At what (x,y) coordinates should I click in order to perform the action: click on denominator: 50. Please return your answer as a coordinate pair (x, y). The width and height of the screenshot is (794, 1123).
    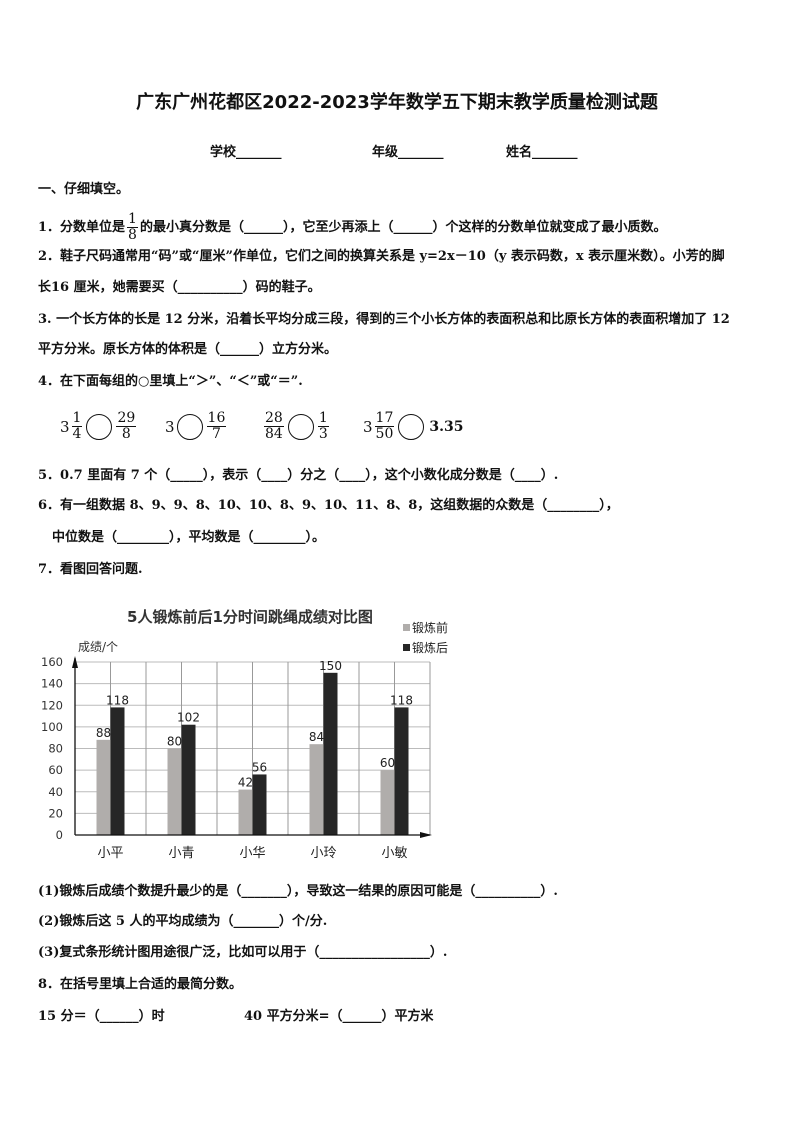
    Looking at the image, I should click on (384, 434).